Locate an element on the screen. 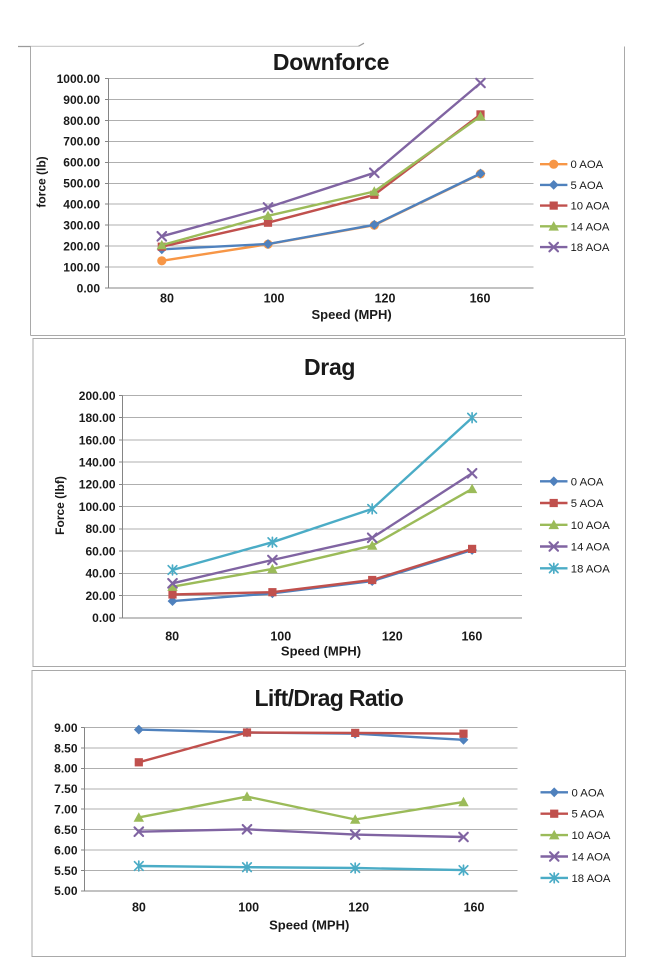 The height and width of the screenshot is (980, 655). svg-text: 800.00 is located at coordinates (81, 121).